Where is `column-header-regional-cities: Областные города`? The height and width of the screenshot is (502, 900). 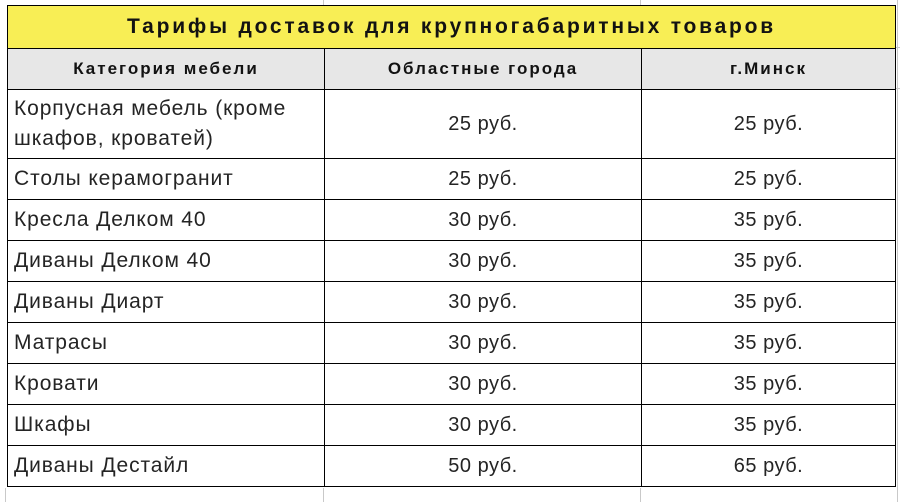 column-header-regional-cities: Областные города is located at coordinates (483, 69).